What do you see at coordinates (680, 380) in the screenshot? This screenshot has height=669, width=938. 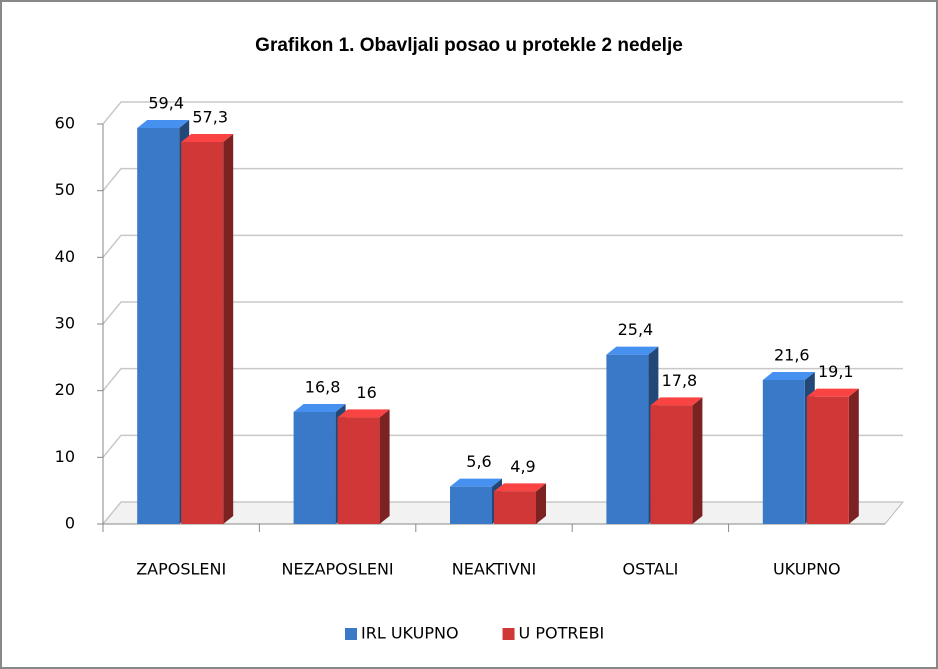 I see `data-label: 17,8` at bounding box center [680, 380].